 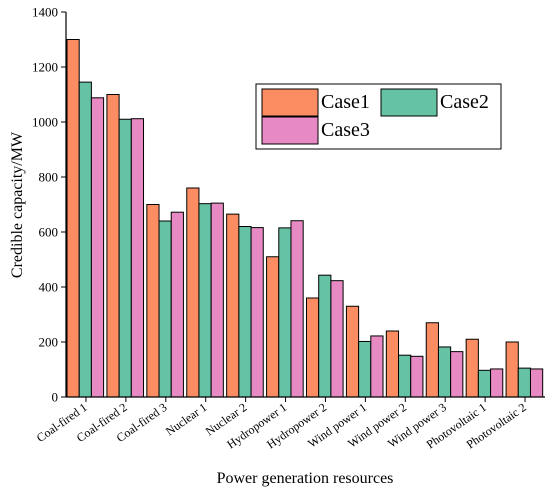 I want to click on y-tick-label: 1000, so click(x=45, y=122).